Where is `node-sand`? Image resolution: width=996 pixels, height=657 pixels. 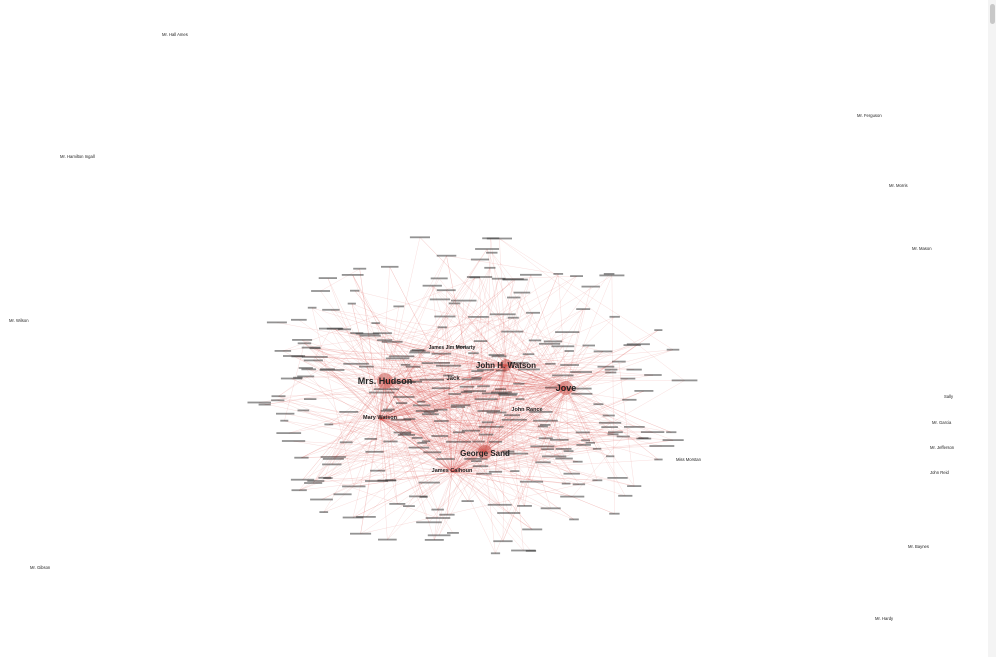
node-sand is located at coordinates (485, 452).